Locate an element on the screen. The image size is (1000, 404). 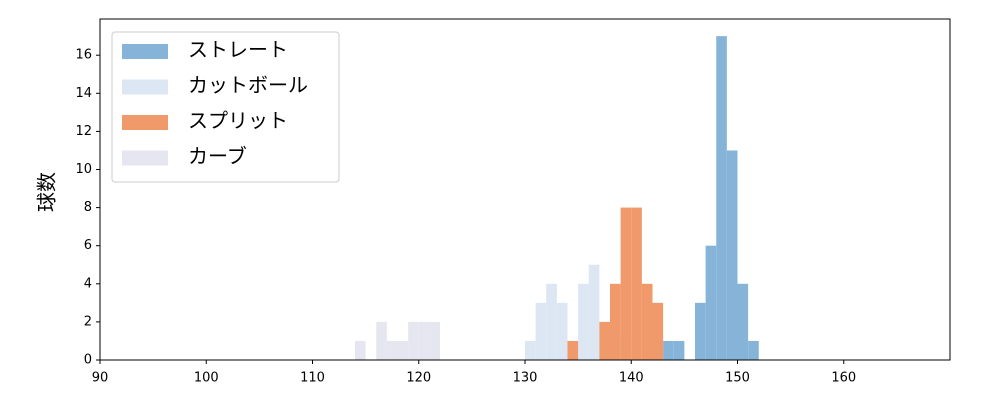
x-tick-label: 160 is located at coordinates (843, 378).